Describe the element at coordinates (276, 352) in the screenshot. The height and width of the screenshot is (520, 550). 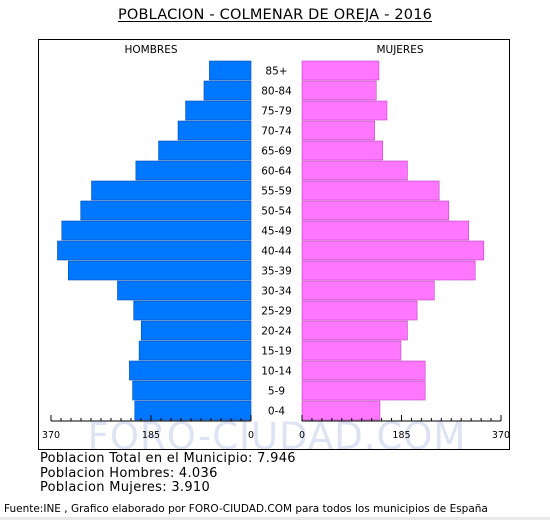
I see `age-label-15-19: 15-19` at that location.